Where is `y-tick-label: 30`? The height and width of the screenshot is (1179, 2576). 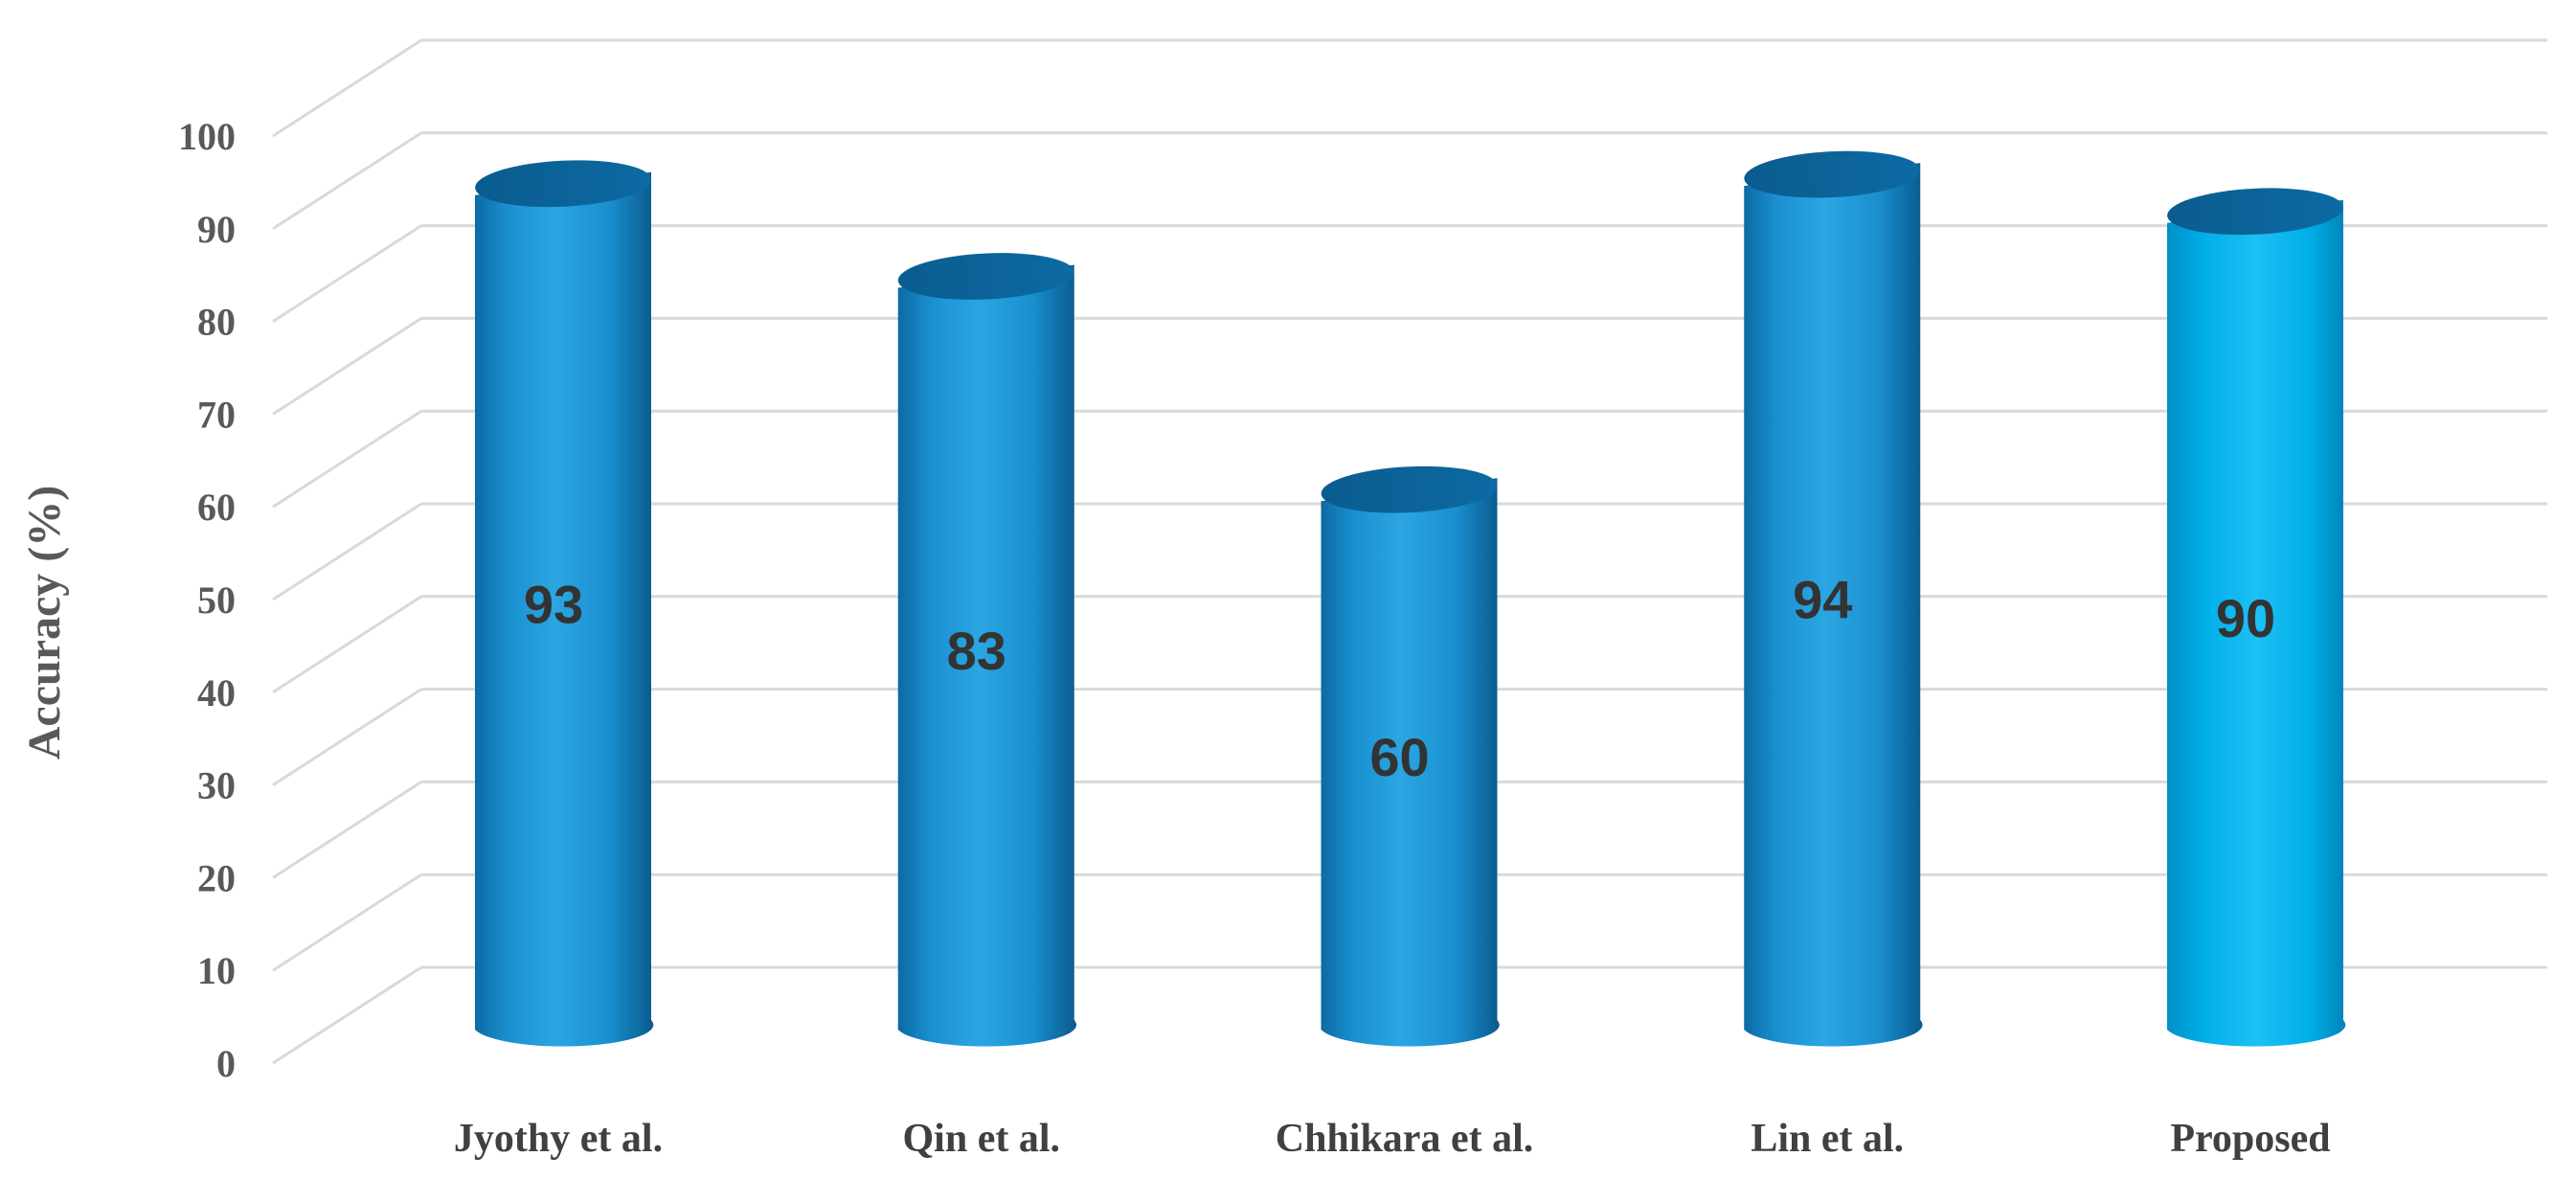 y-tick-label: 30 is located at coordinates (216, 785).